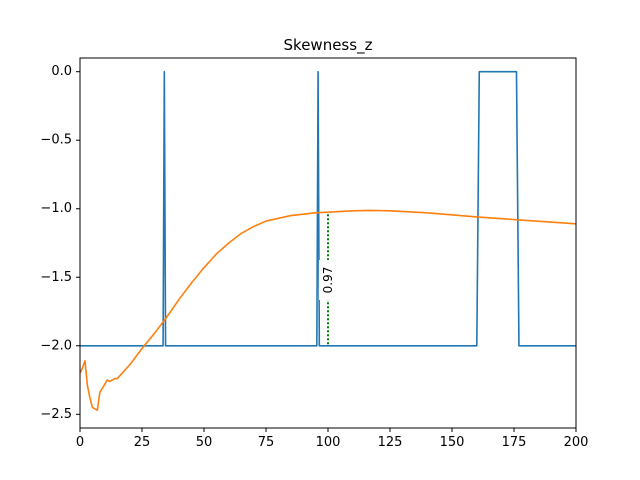 The height and width of the screenshot is (480, 640). What do you see at coordinates (576, 442) in the screenshot?
I see `x-tick-label: 200` at bounding box center [576, 442].